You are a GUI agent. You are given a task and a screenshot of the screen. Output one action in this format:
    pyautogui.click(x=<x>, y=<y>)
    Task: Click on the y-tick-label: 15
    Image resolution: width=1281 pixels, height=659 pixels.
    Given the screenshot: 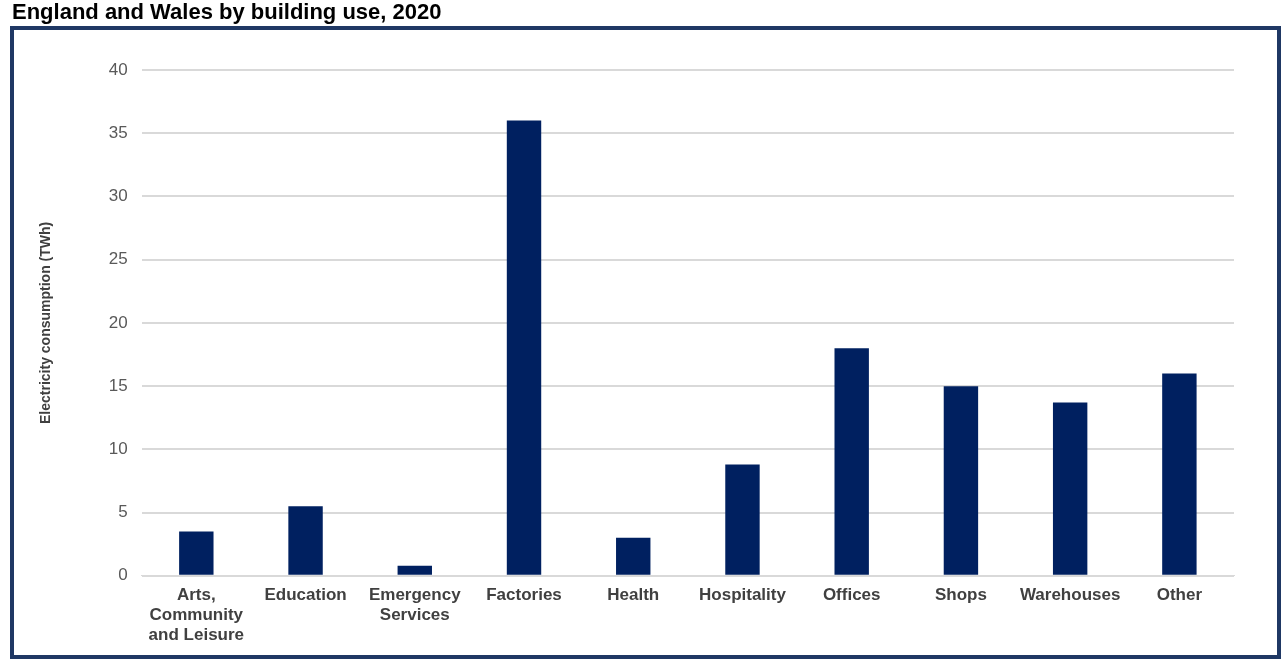 What is the action you would take?
    pyautogui.click(x=118, y=385)
    